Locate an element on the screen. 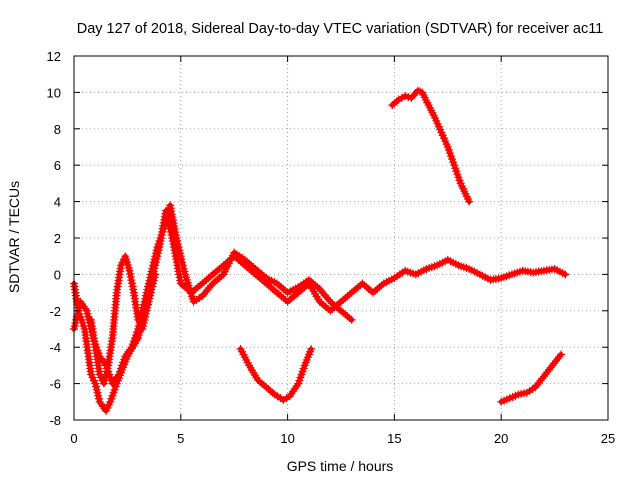 This screenshot has height=480, width=640. x-tick-label: 25 is located at coordinates (608, 438).